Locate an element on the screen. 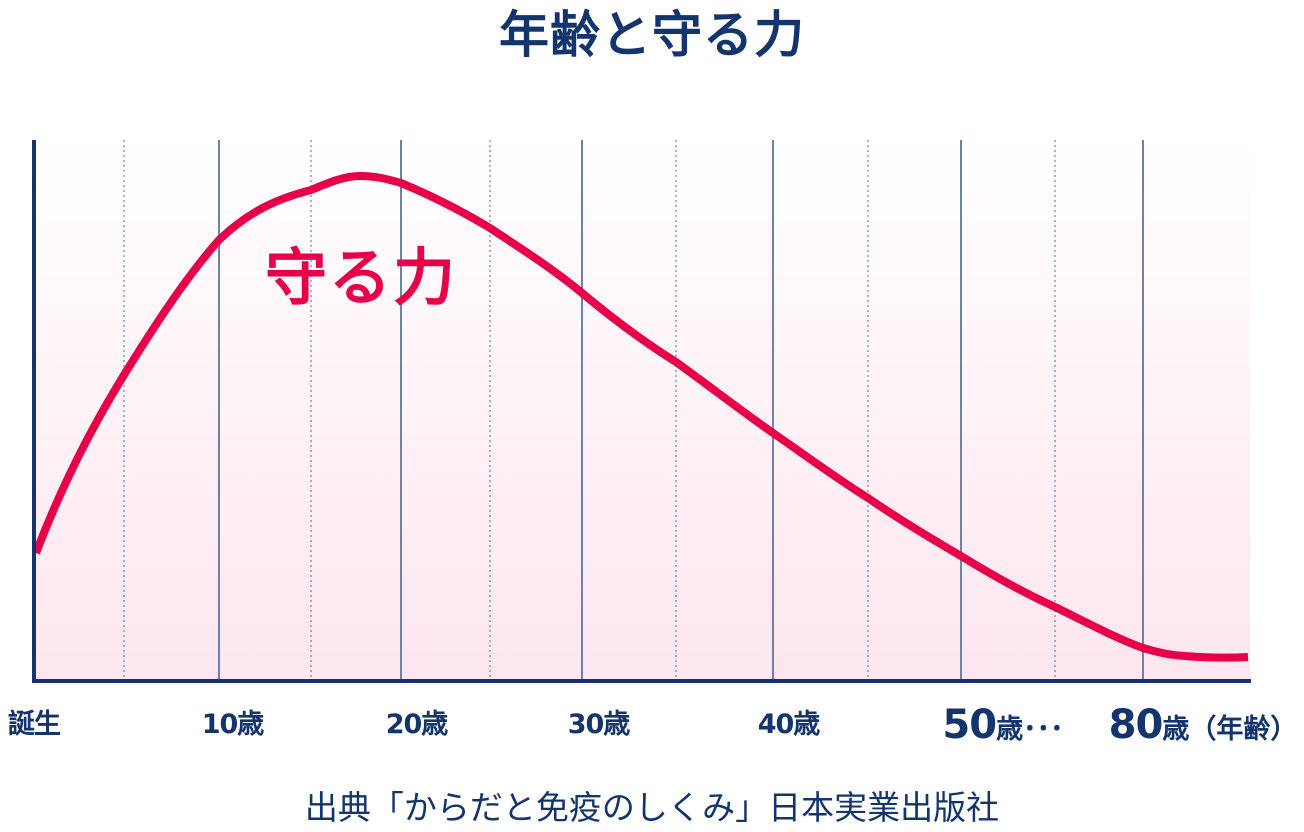 This screenshot has height=832, width=1304. x-tick-label-10: 10歳 is located at coordinates (233, 725).